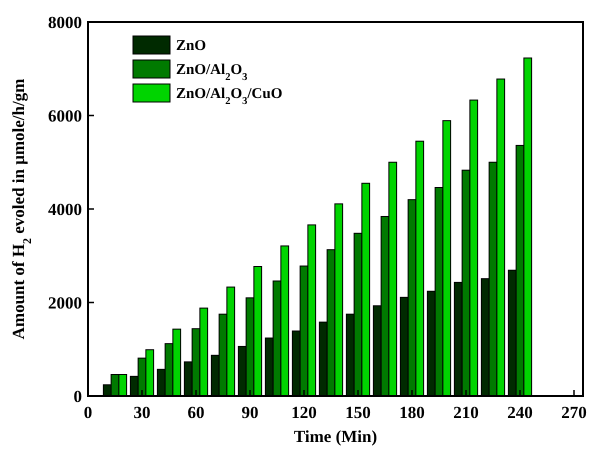  What do you see at coordinates (304, 412) in the screenshot?
I see `x-tick-label: 120` at bounding box center [304, 412].